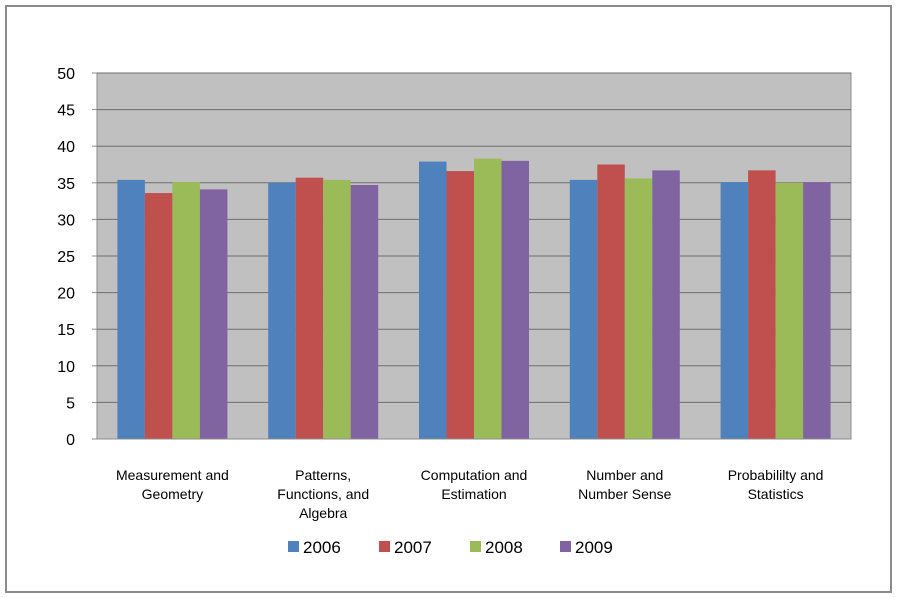  Describe the element at coordinates (473, 494) in the screenshot. I see `category-label: Estimation` at that location.